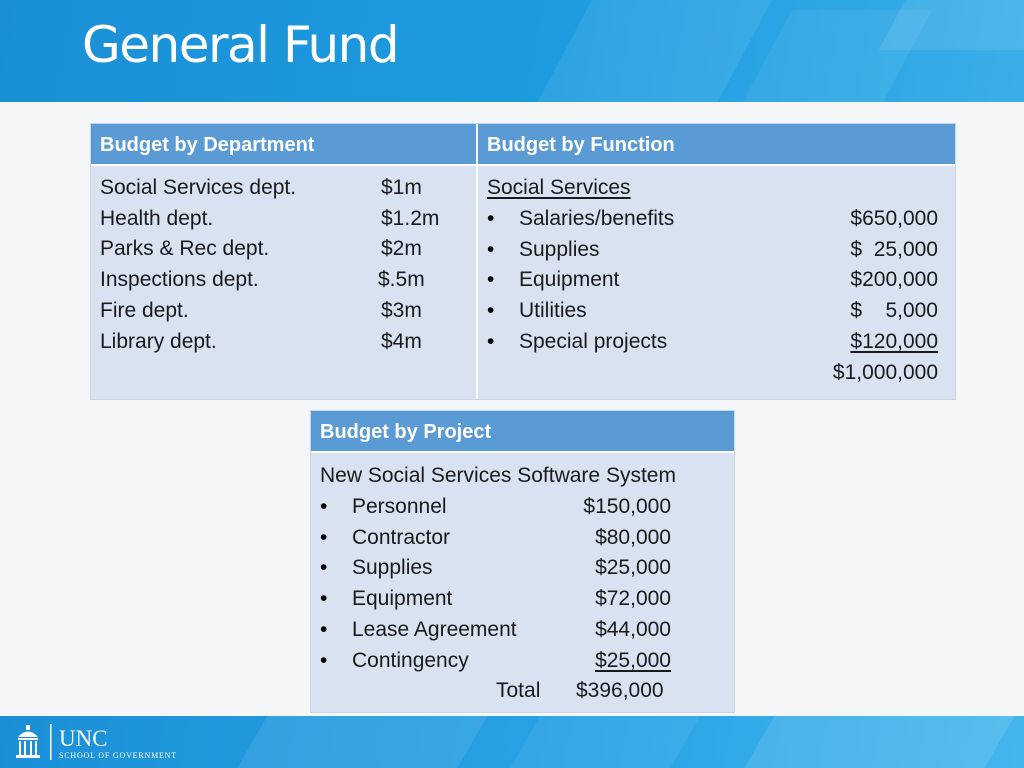 This screenshot has height=768, width=1024. I want to click on department-header: Budget by Department, so click(283, 144).